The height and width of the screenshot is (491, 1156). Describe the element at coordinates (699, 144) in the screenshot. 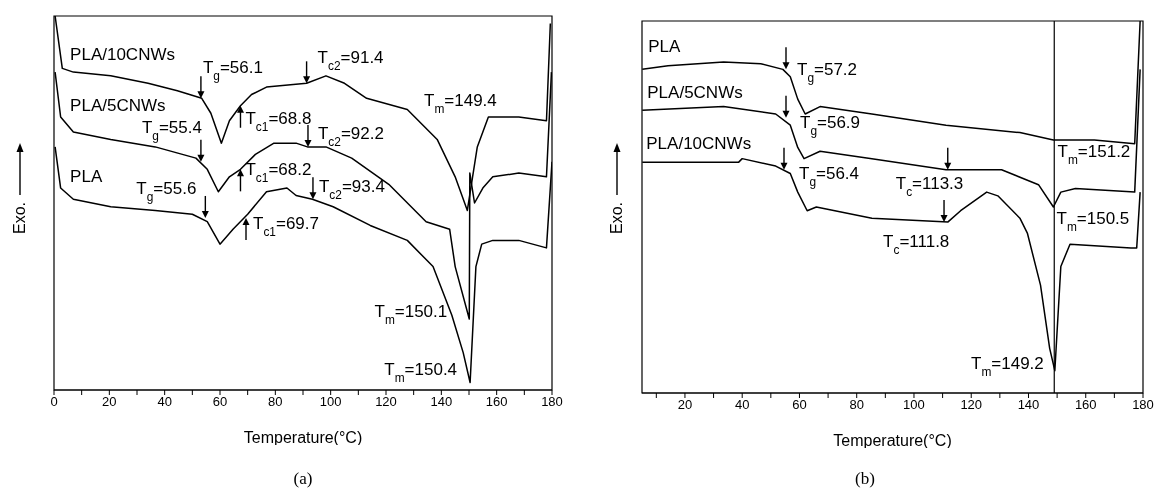

I see `legend-label: PLA/10CNWs` at that location.